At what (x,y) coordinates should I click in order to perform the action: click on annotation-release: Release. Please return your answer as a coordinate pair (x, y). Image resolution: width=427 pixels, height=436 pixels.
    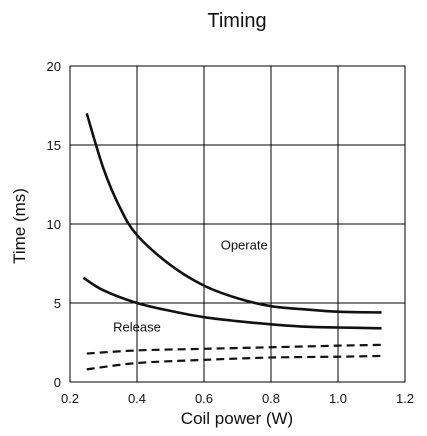
    Looking at the image, I should click on (137, 326).